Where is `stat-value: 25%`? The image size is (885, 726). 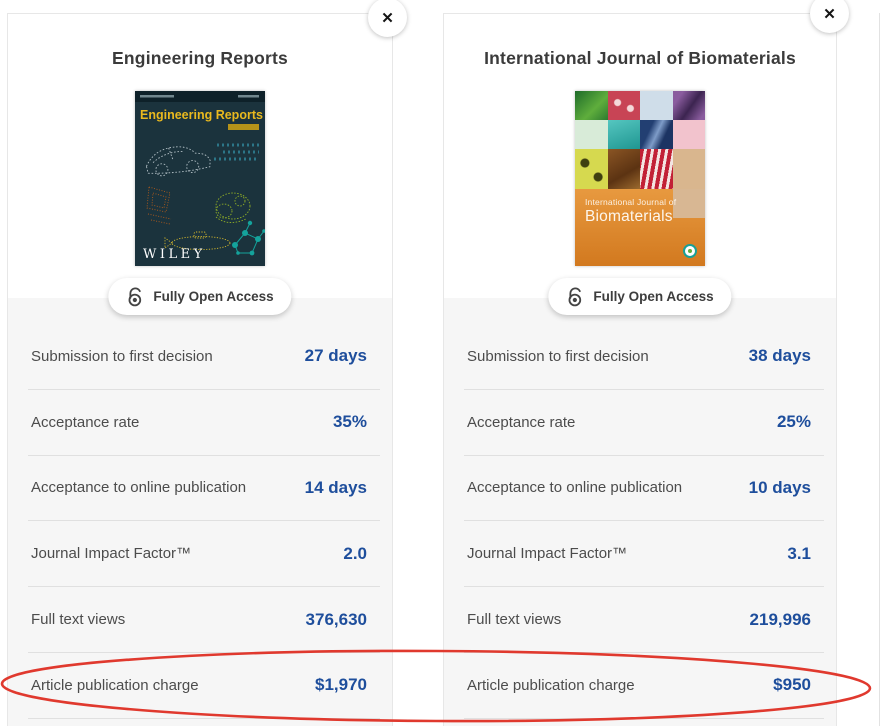 stat-value: 25% is located at coordinates (793, 422).